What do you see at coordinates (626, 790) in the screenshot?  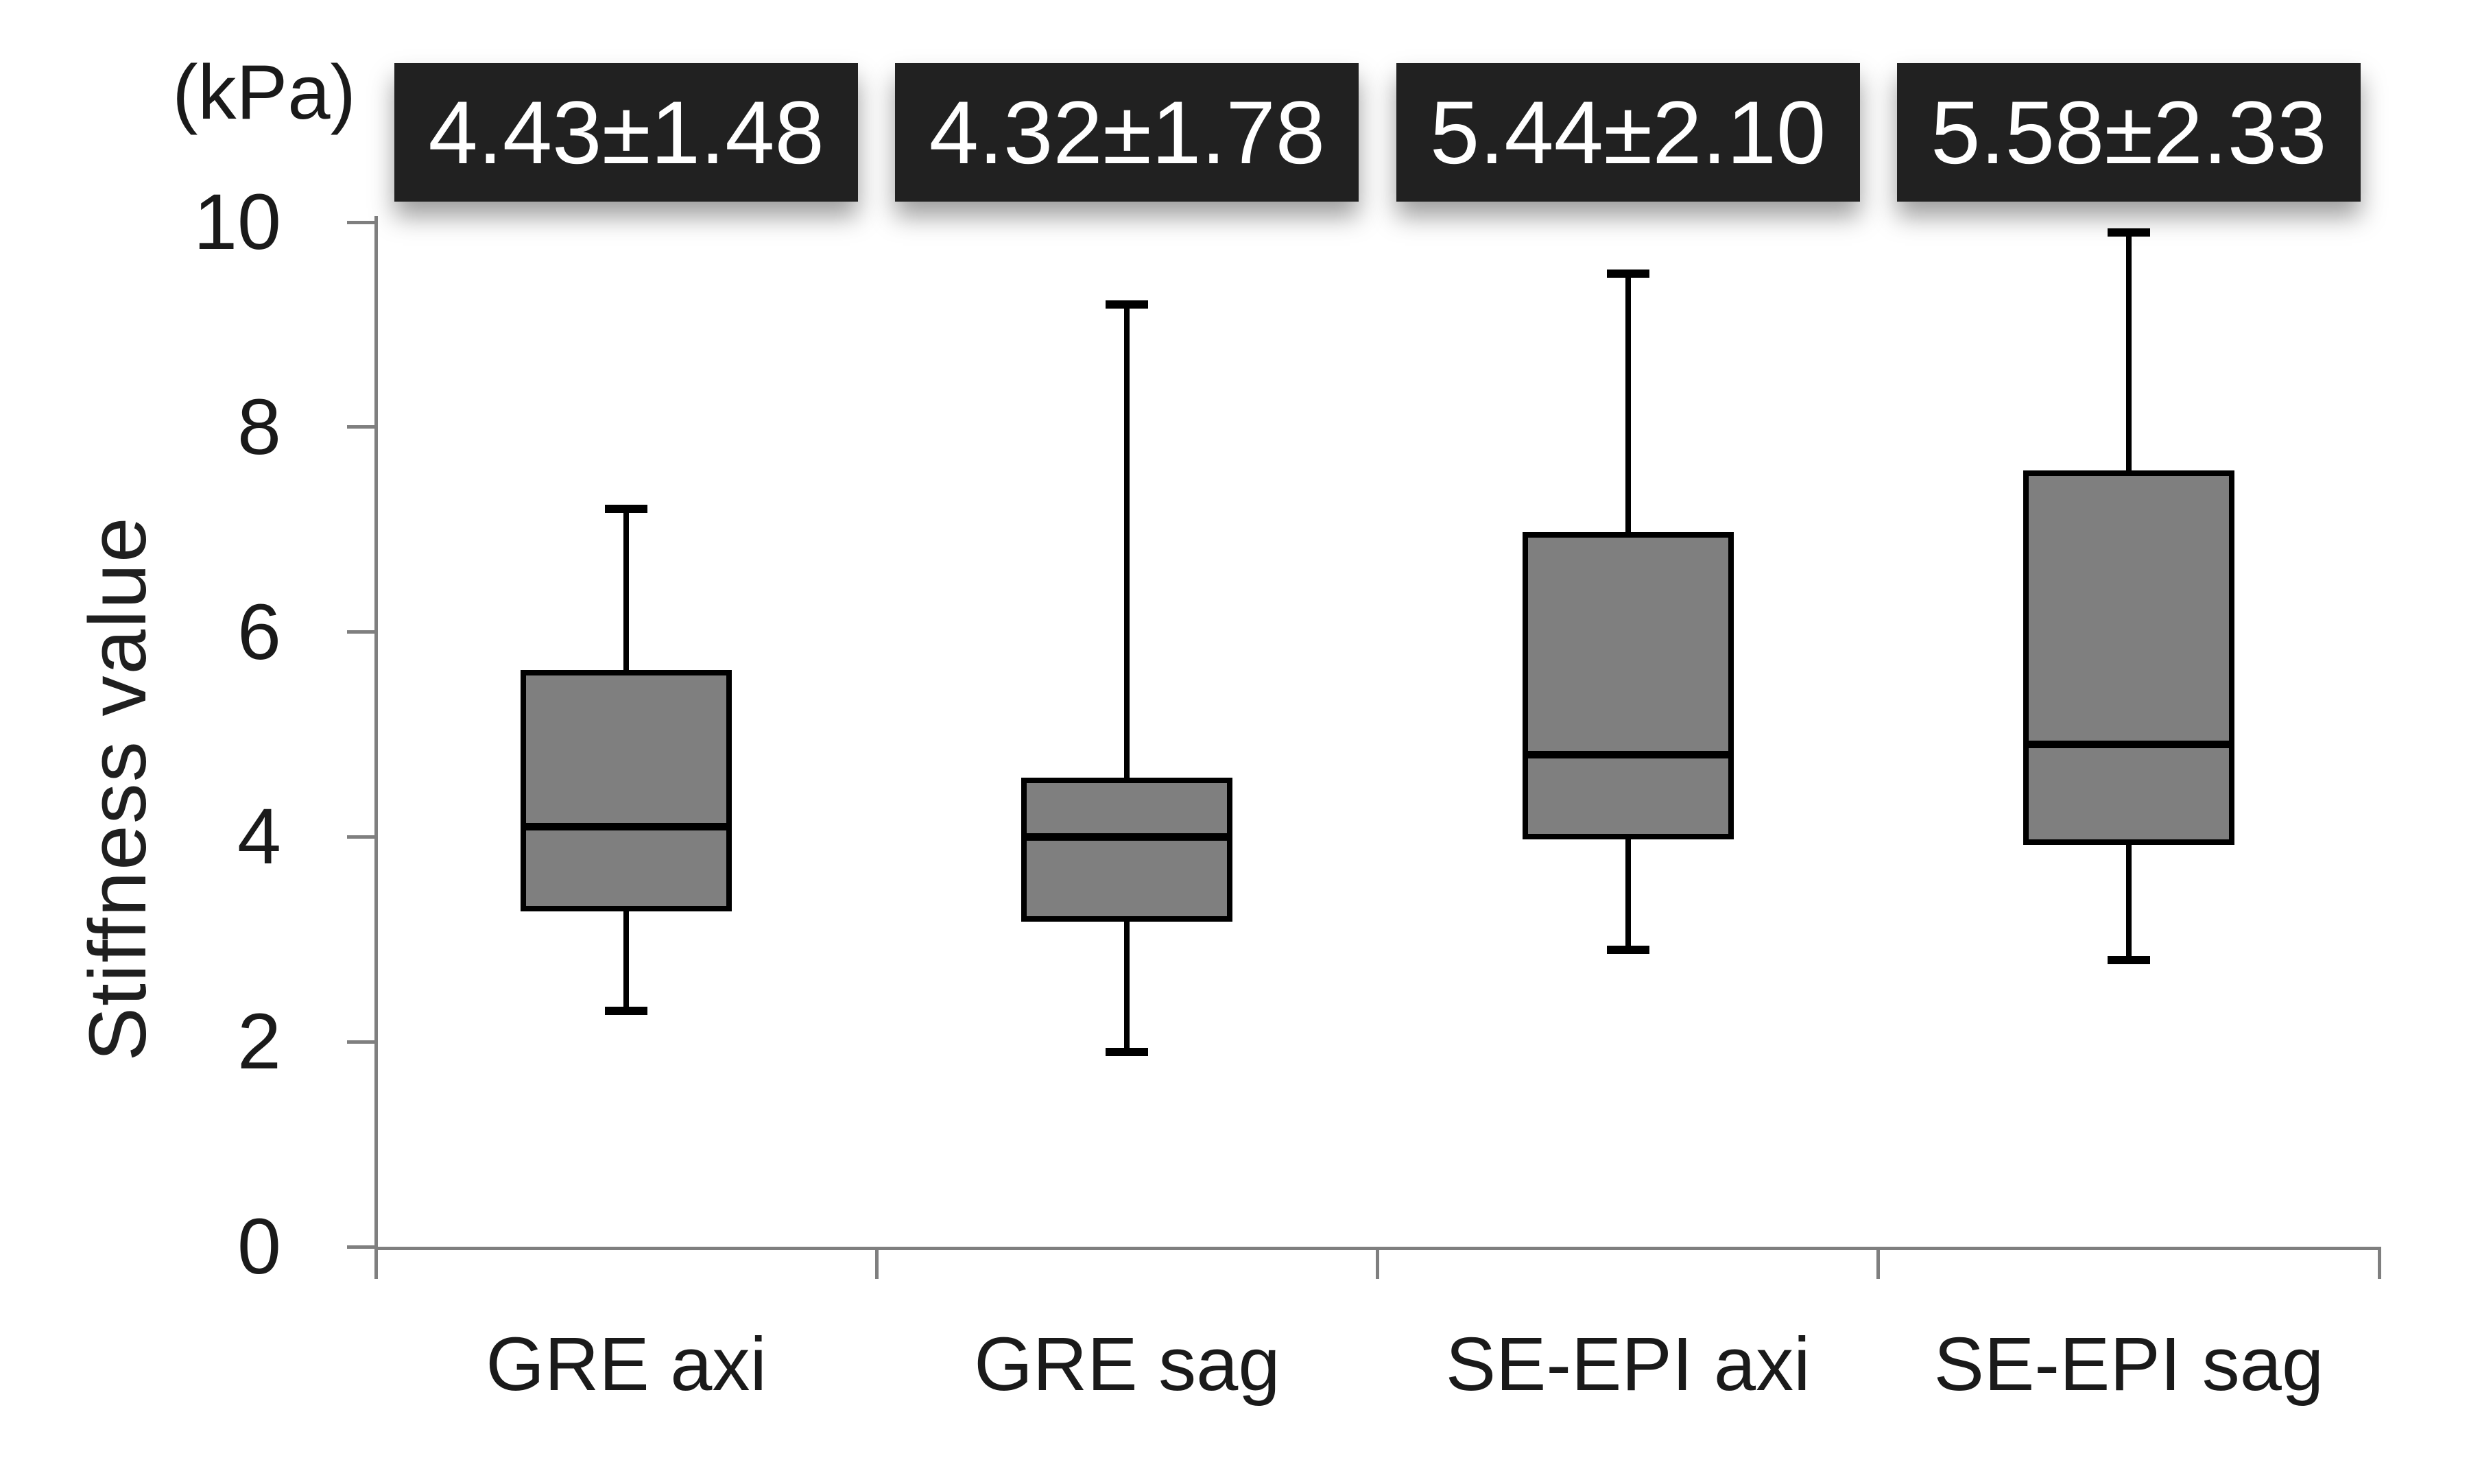 I see `box-gre-axi` at bounding box center [626, 790].